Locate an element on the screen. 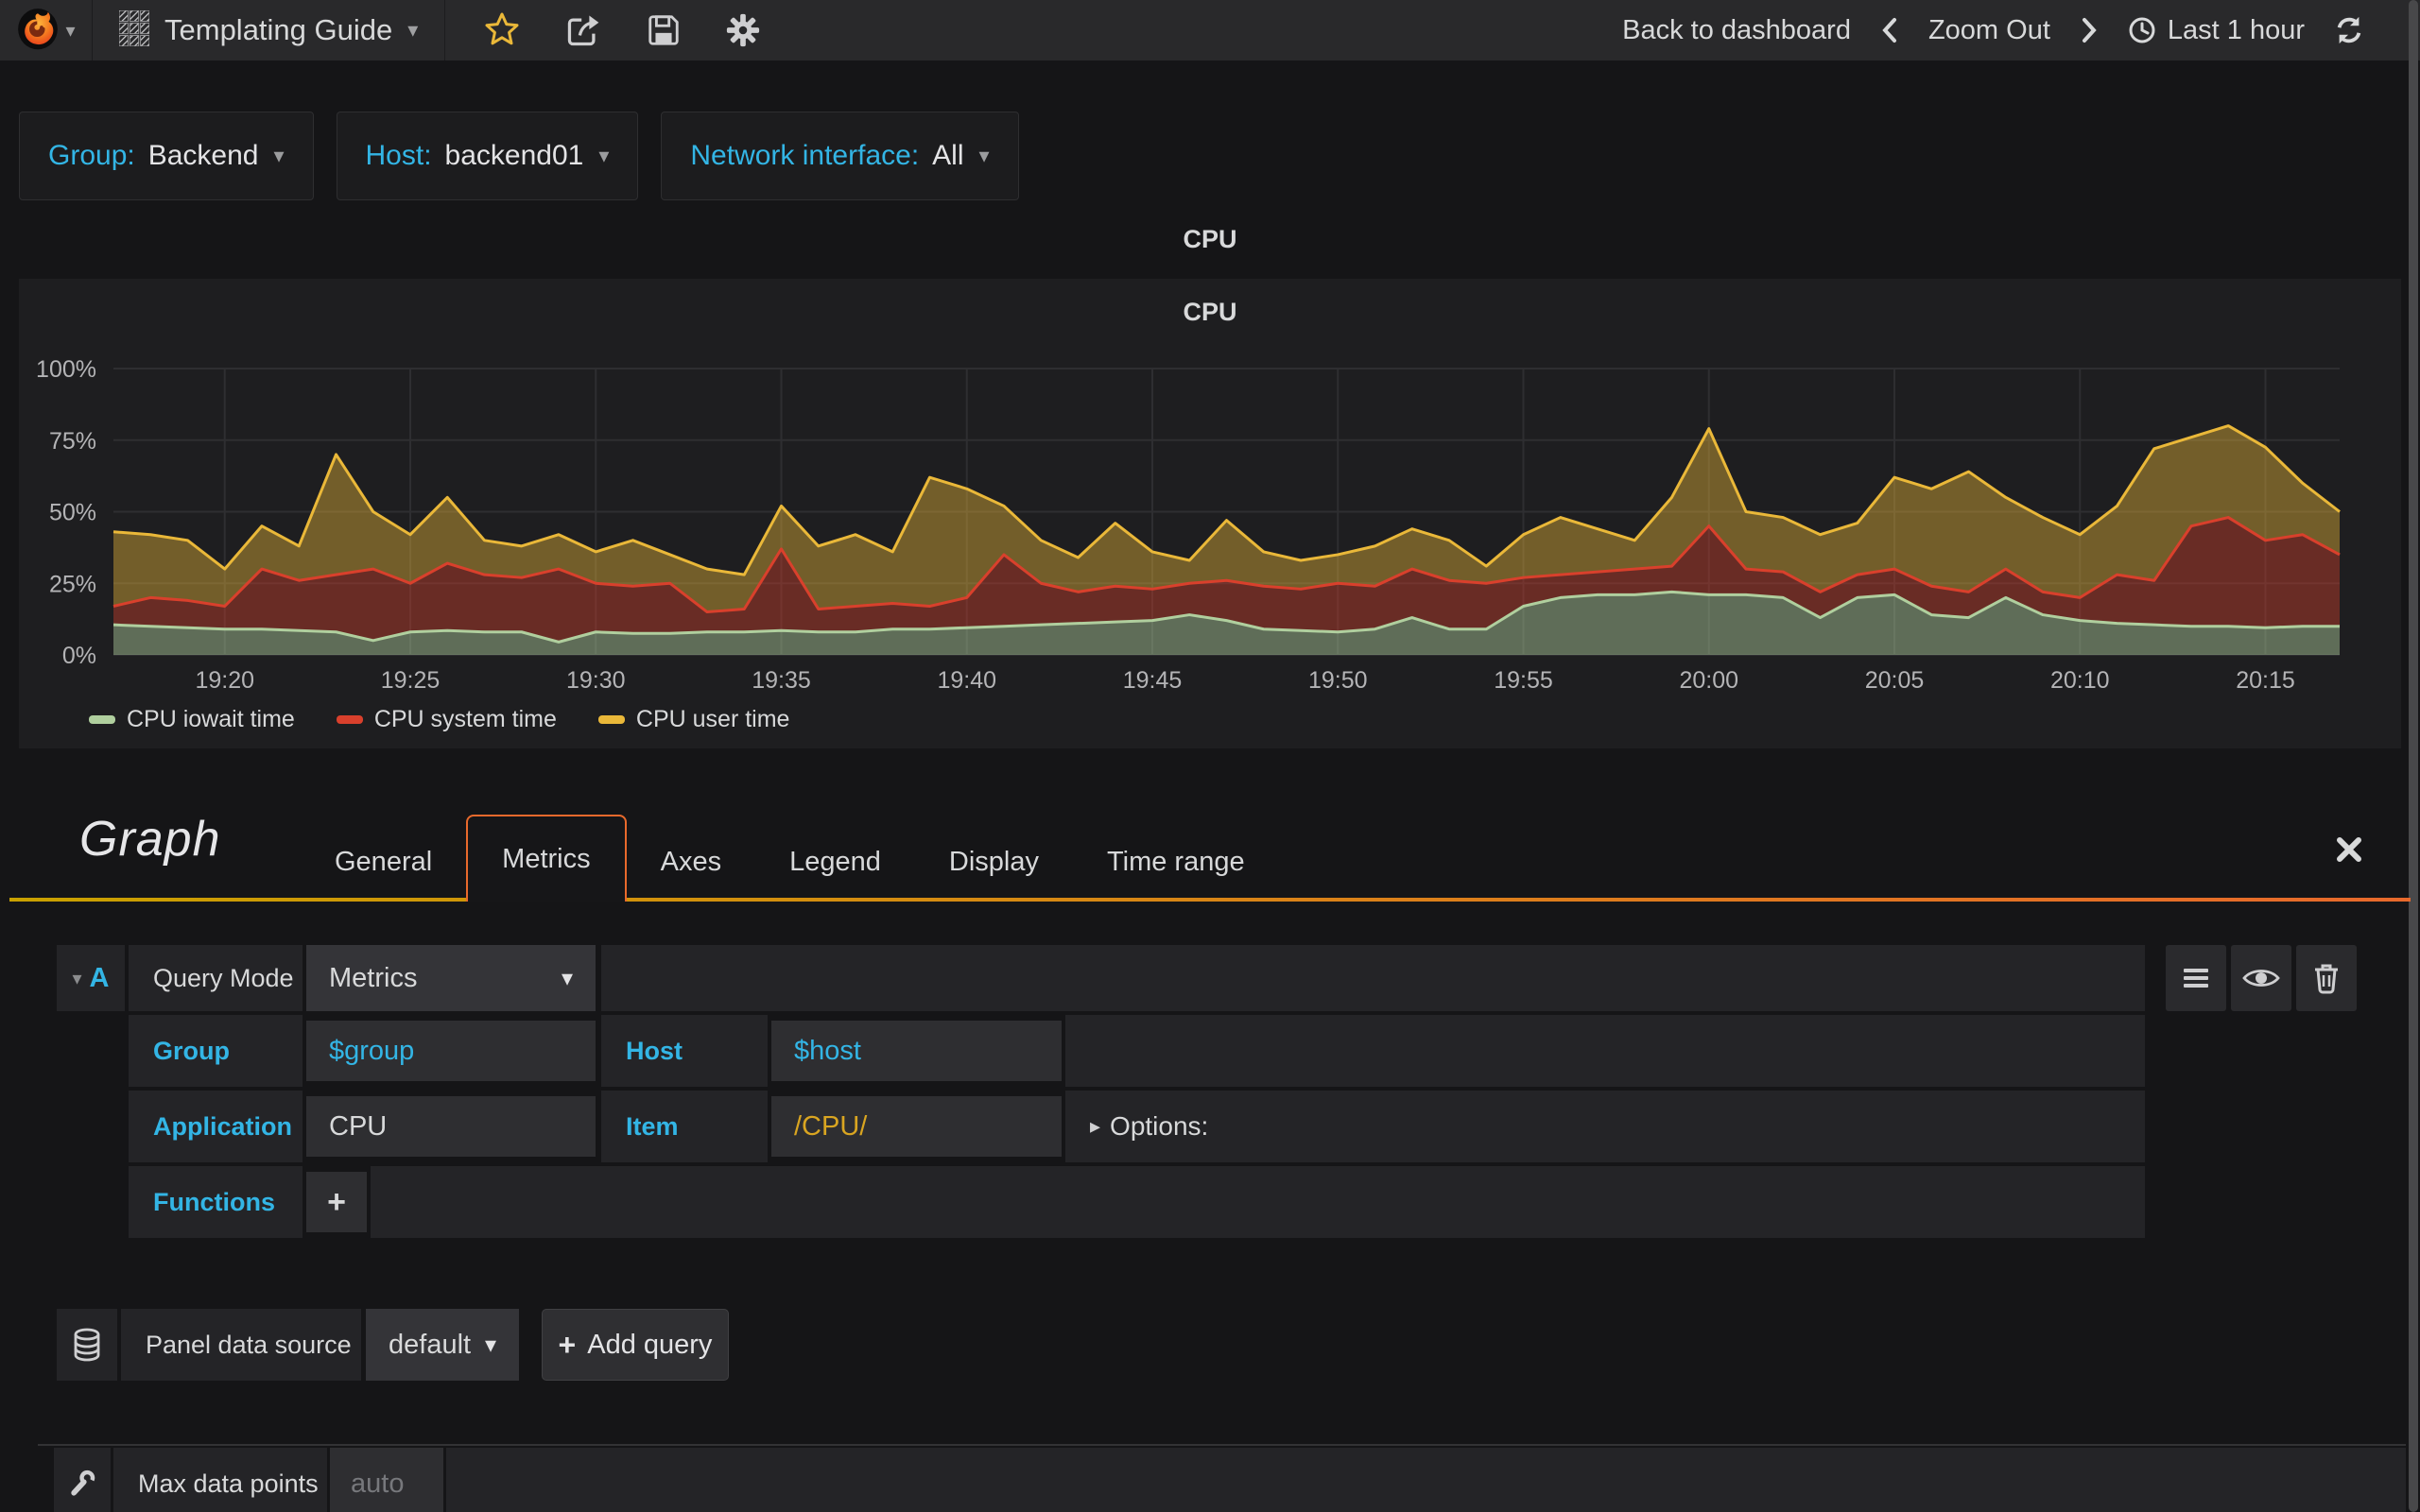 The image size is (2420, 1512). tab-legend: Legend is located at coordinates (835, 861).